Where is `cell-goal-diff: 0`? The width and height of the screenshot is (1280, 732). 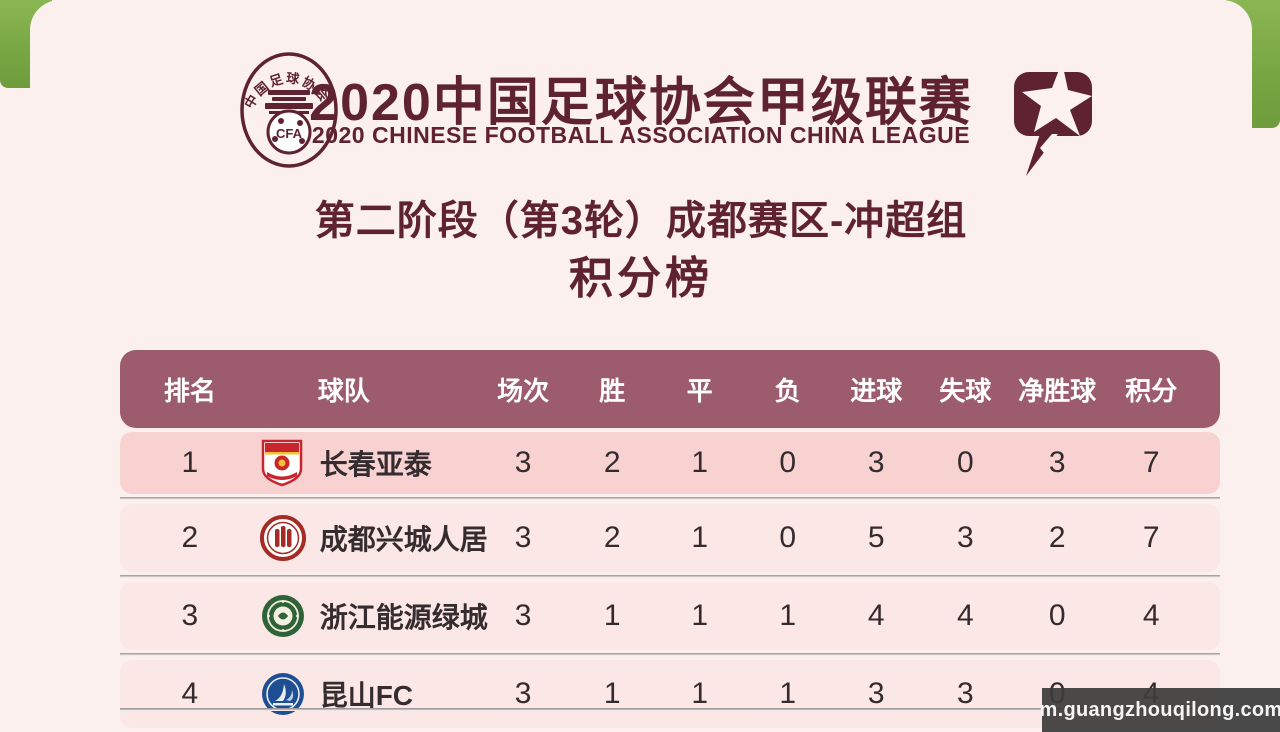
cell-goal-diff: 0 is located at coordinates (1057, 615).